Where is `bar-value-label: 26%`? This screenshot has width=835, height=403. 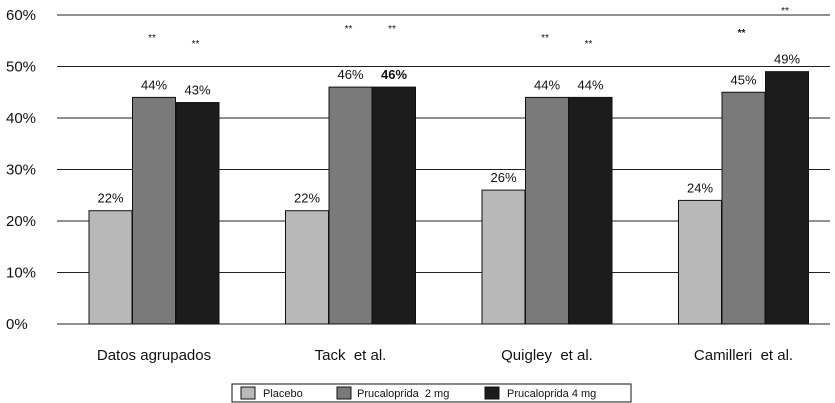 bar-value-label: 26% is located at coordinates (503, 177).